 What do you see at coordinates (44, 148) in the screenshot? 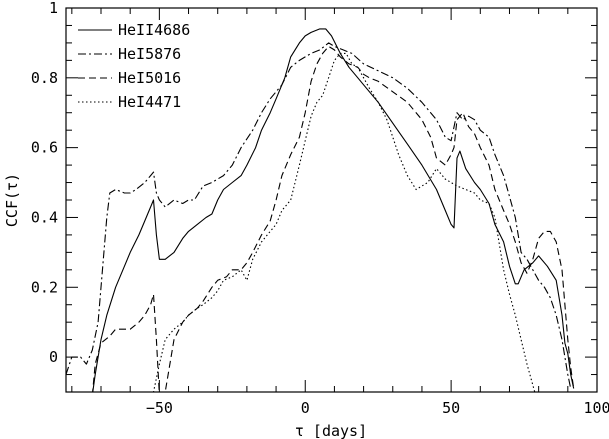
I see `y-tick-label: 0.6` at bounding box center [44, 148].